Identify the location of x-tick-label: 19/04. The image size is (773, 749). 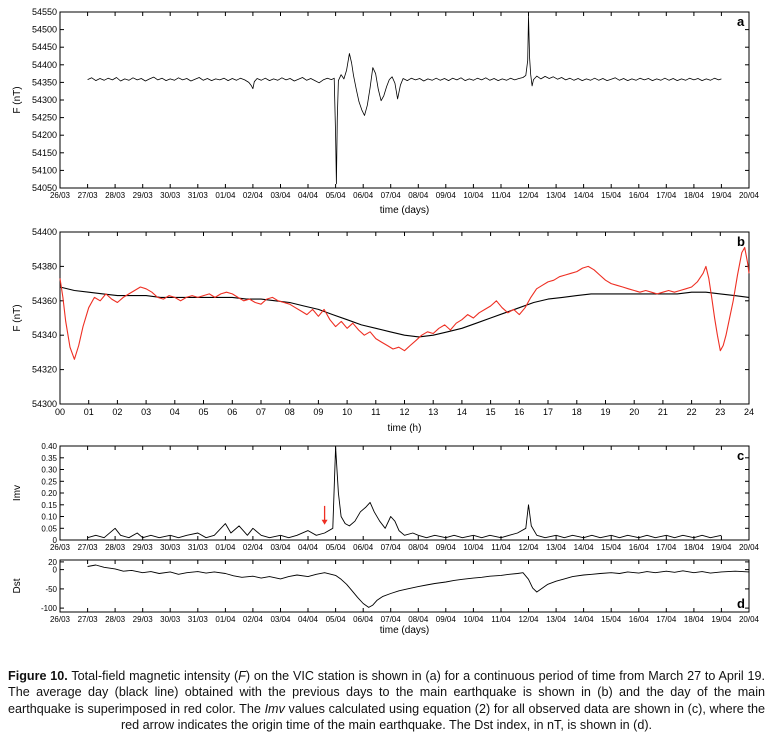
(721, 195).